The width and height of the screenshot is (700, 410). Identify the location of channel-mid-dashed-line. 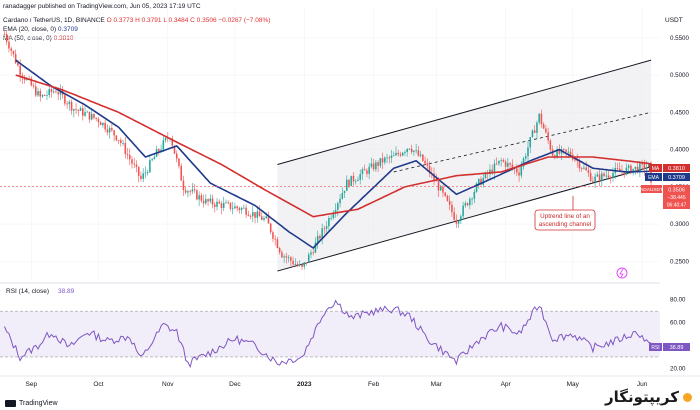
(522, 142).